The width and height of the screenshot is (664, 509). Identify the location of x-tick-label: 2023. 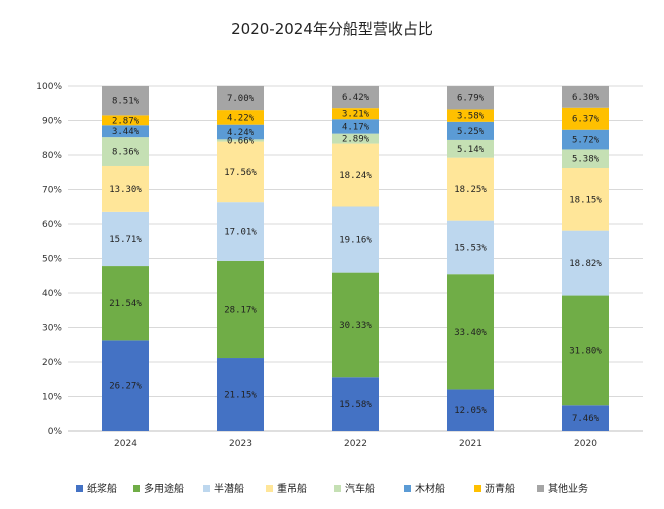
(240, 444).